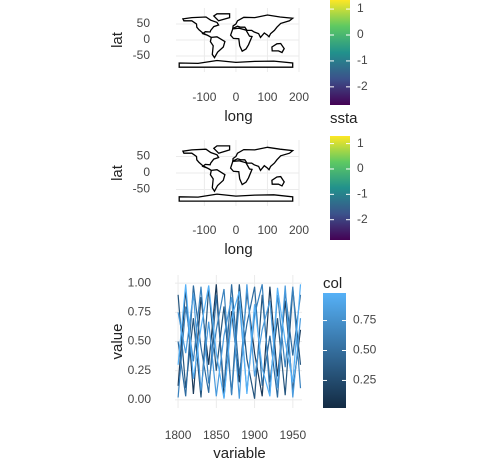 This screenshot has width=496, height=475. What do you see at coordinates (365, 350) in the screenshot?
I see `colorbar-label: 0.50` at bounding box center [365, 350].